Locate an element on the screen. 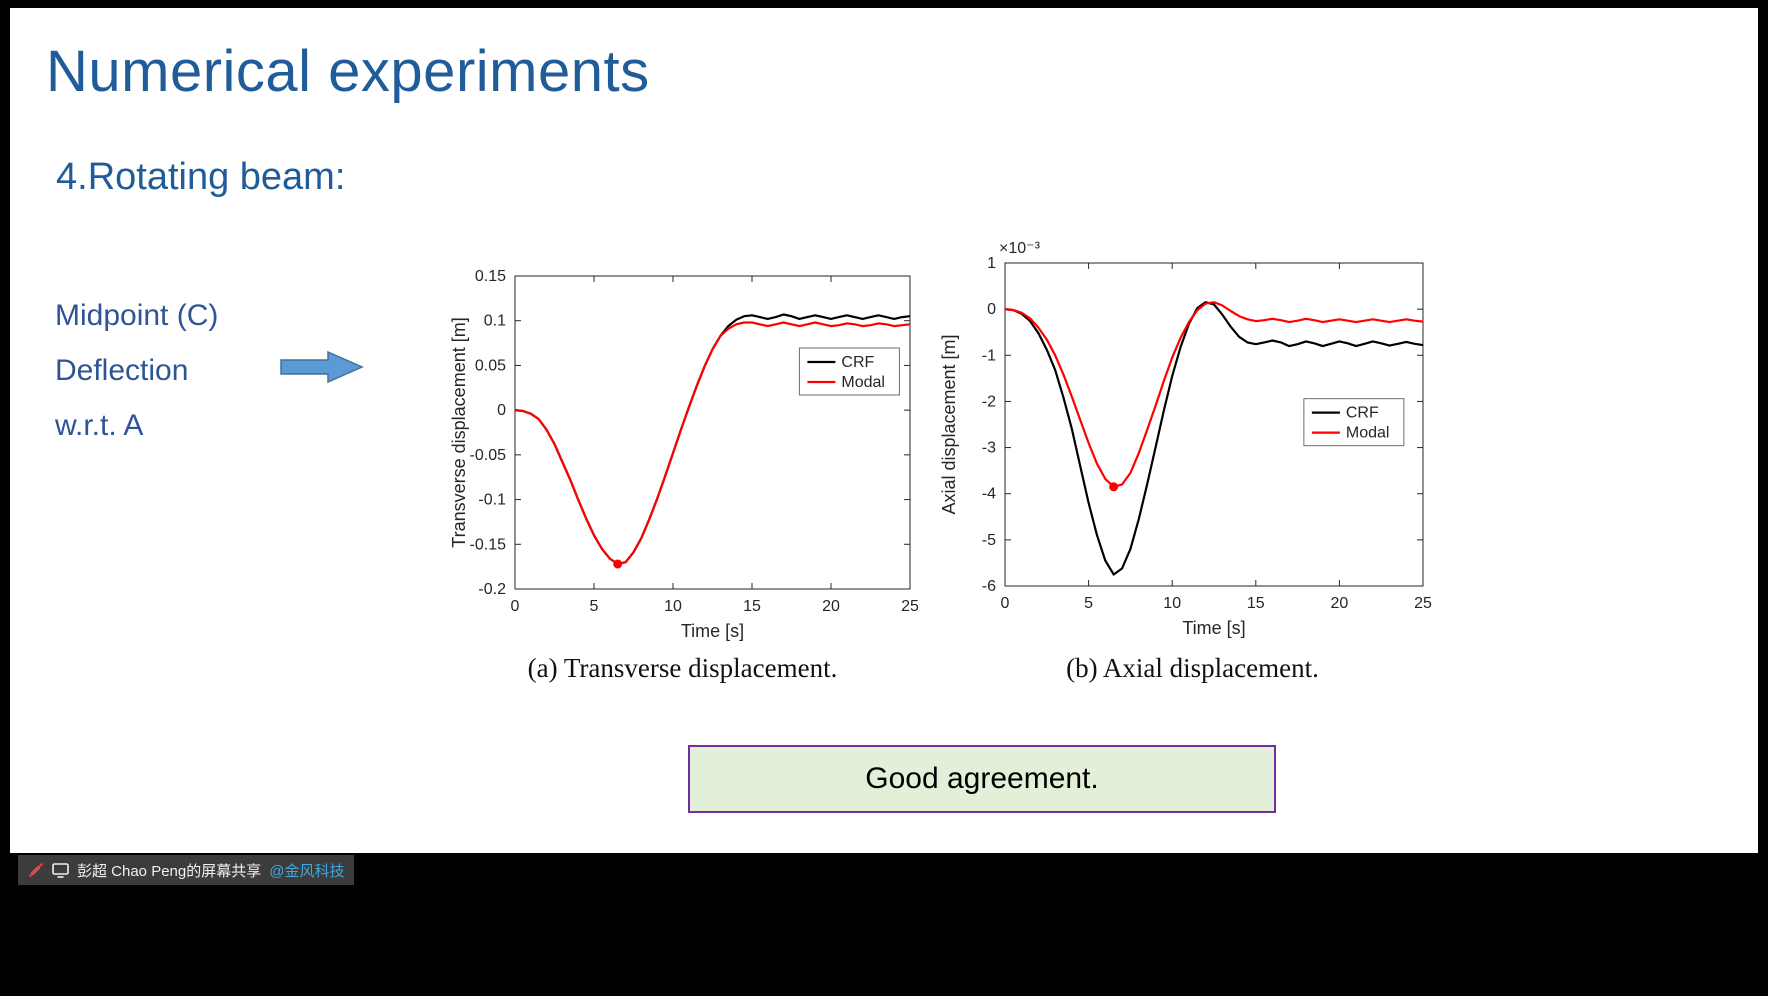  svg-text: 1 is located at coordinates (991, 263).